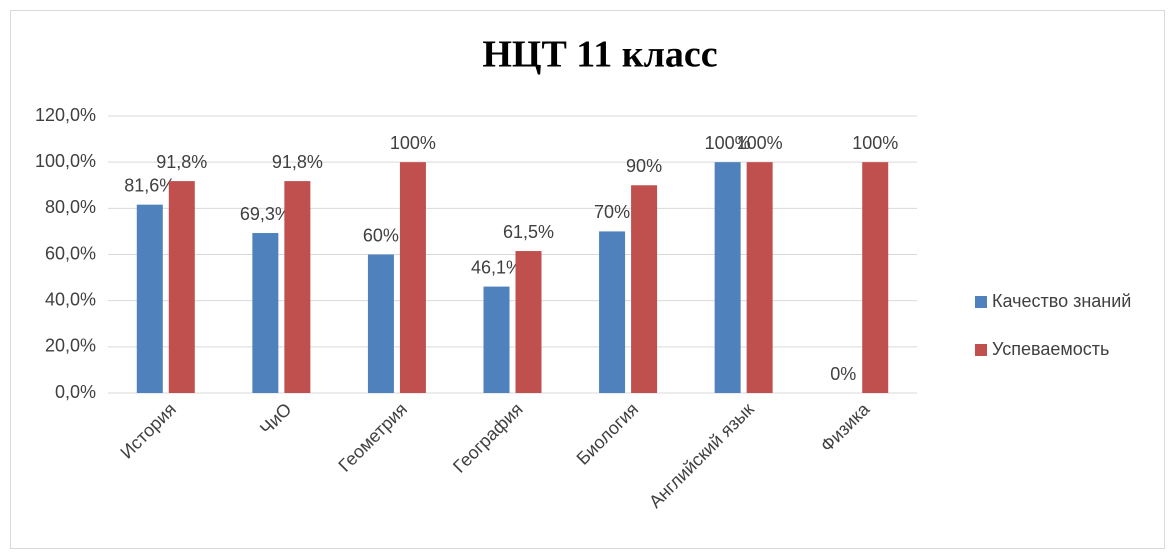 The width and height of the screenshot is (1175, 559). I want to click on y-tick-label: 80,0%, so click(70, 207).